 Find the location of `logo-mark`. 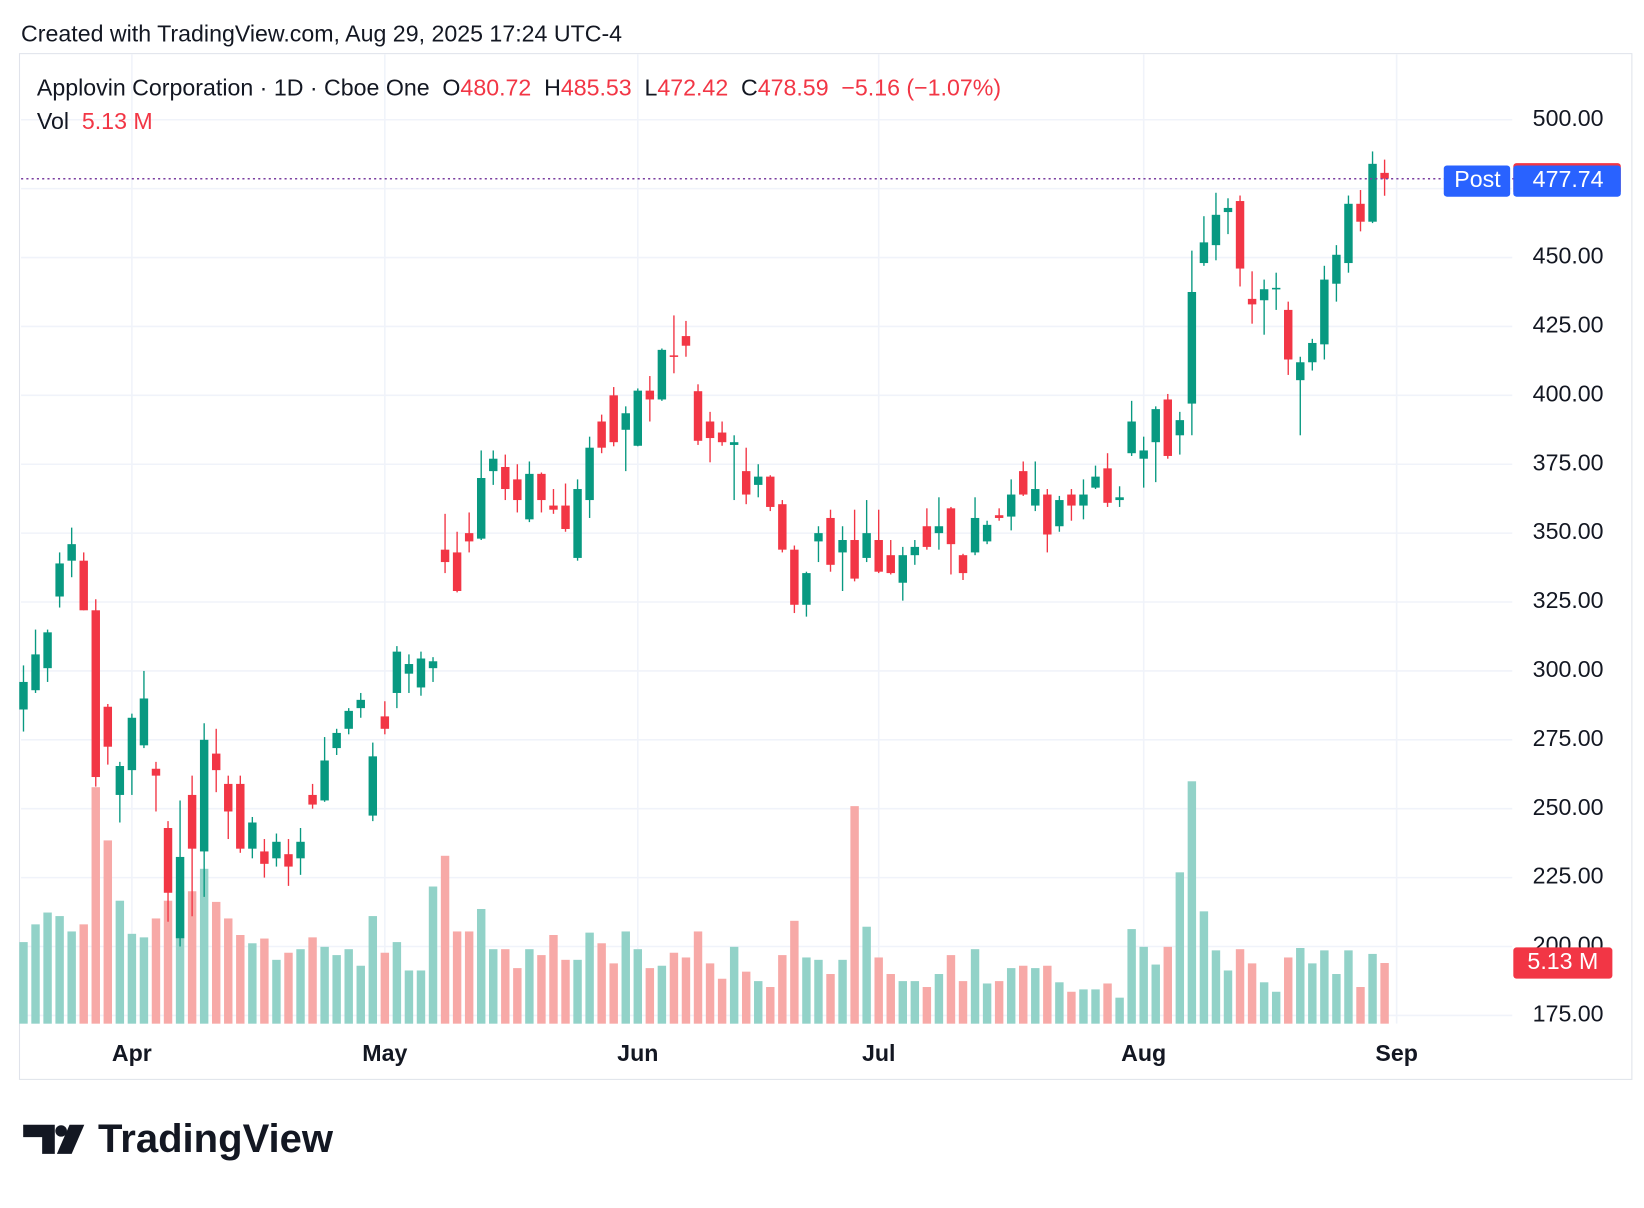

logo-mark is located at coordinates (39, 1139).